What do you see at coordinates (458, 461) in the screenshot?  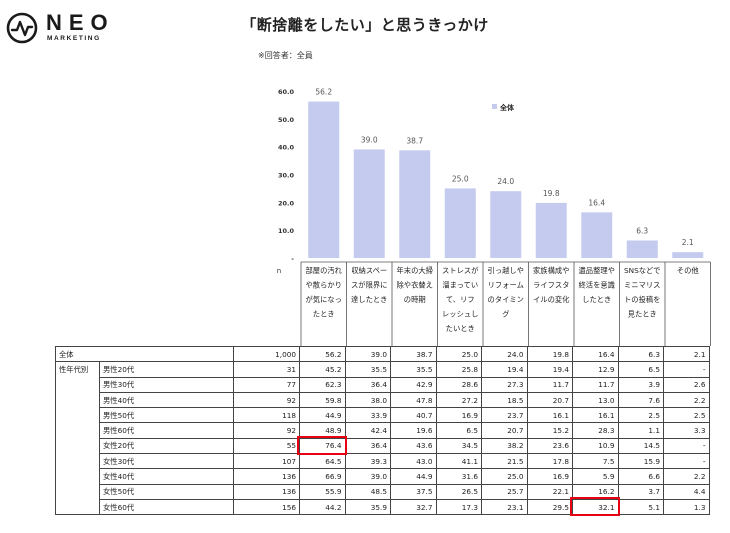 I see `table-cell: 41.1` at bounding box center [458, 461].